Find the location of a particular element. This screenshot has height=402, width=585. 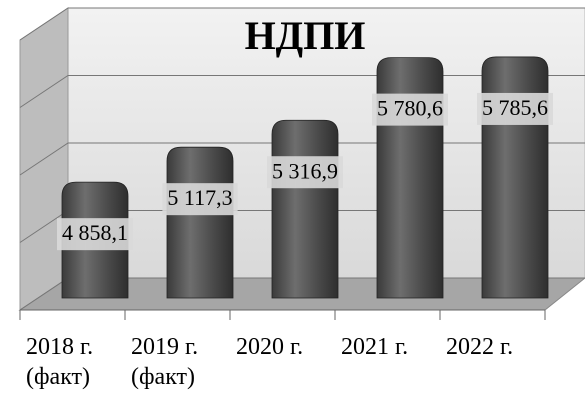

value-label: 5 785,6 is located at coordinates (515, 107).